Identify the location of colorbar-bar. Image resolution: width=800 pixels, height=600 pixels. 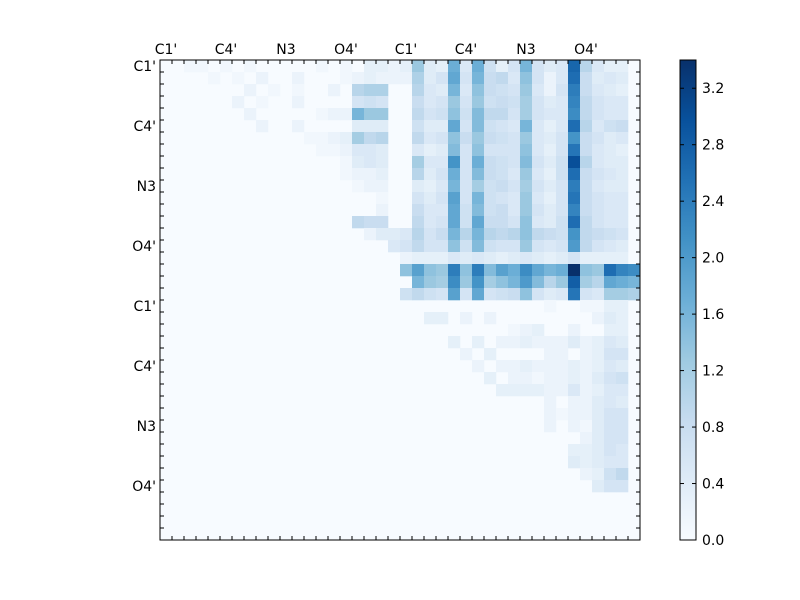
(688, 300).